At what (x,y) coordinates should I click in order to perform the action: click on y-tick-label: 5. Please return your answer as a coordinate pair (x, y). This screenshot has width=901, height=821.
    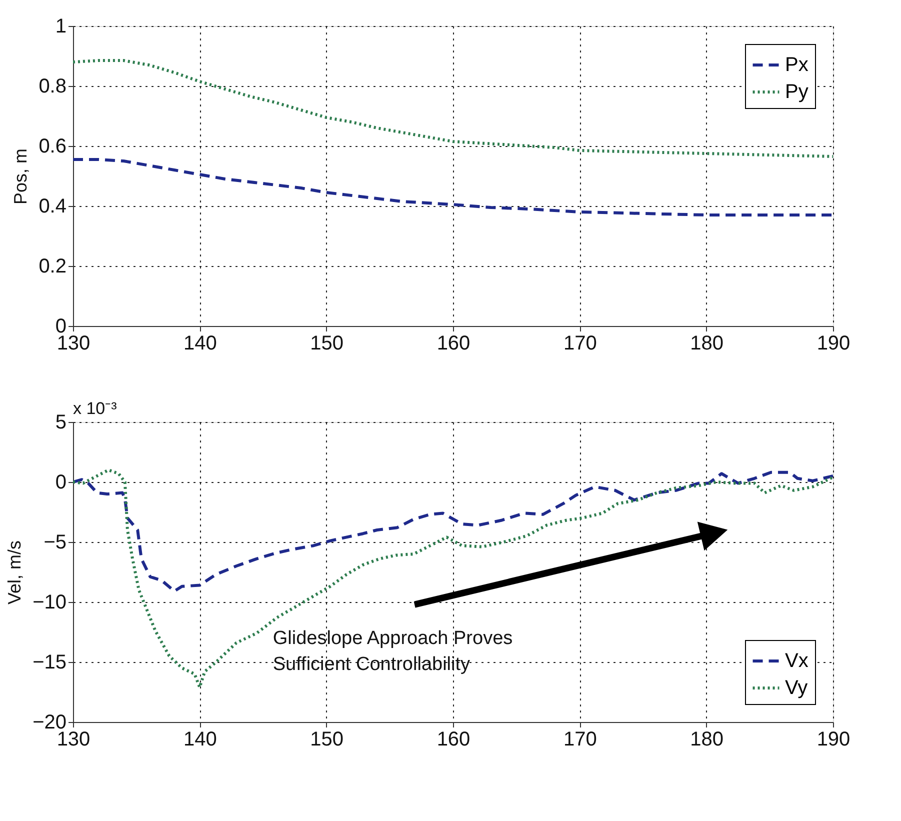
    Looking at the image, I should click on (60, 423).